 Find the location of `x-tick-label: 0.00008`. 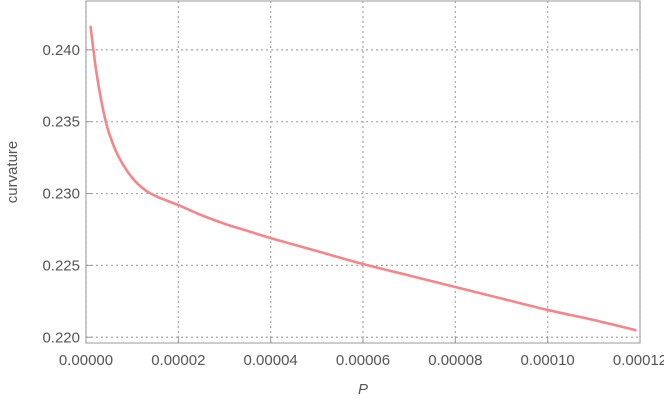

x-tick-label: 0.00008 is located at coordinates (455, 360).